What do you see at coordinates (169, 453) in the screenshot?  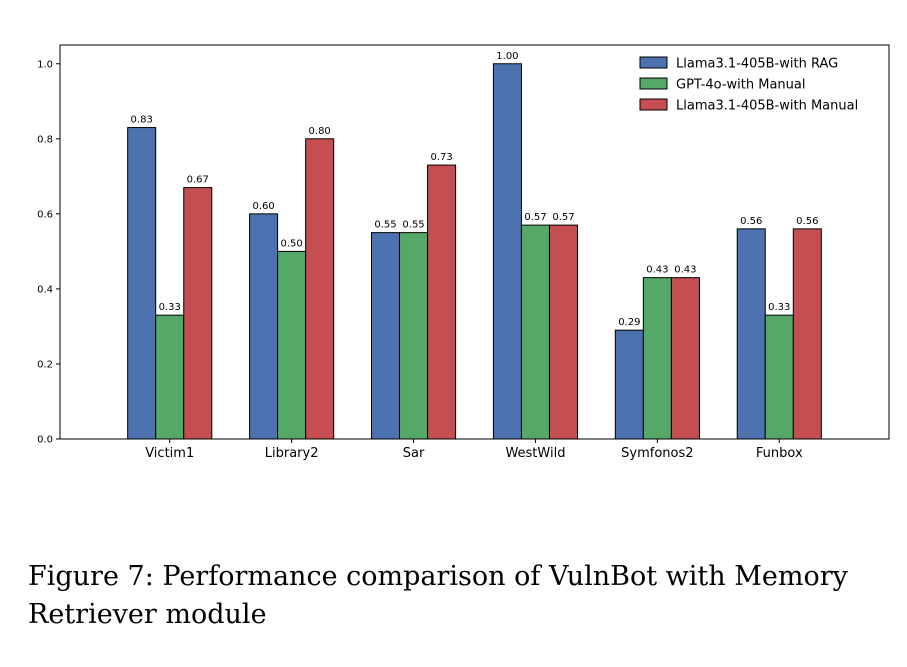 I see `x-tick-label: Victim1` at bounding box center [169, 453].